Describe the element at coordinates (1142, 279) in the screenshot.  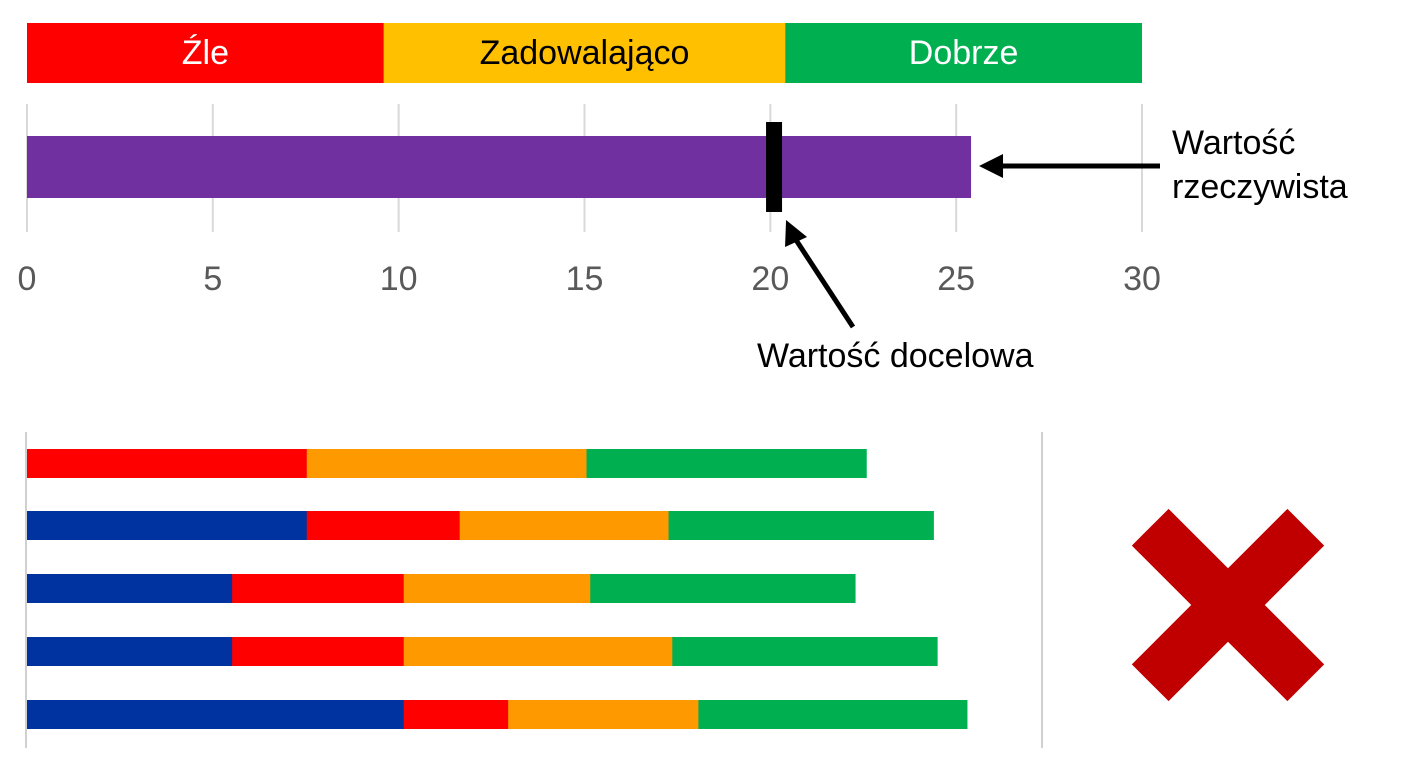
I see `x-tick-label: 30` at that location.